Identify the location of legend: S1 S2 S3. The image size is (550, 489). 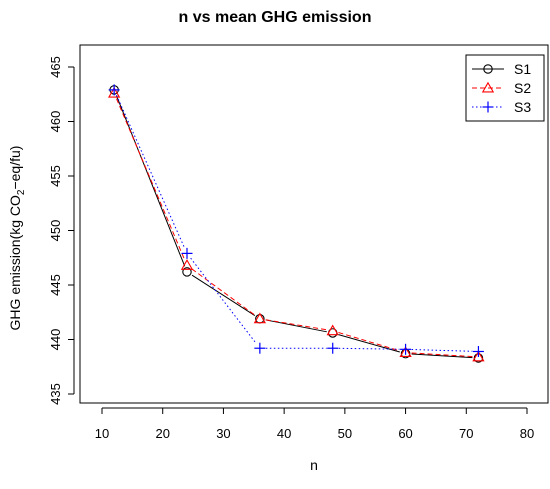
(505, 88).